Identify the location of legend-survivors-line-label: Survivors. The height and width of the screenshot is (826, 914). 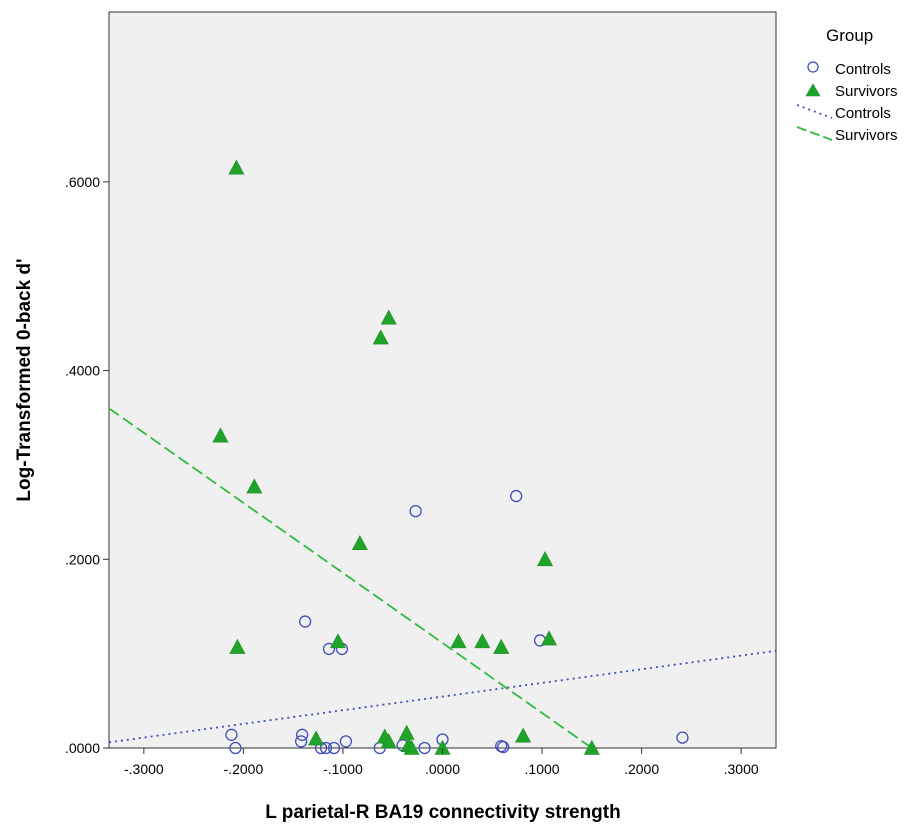
(866, 135).